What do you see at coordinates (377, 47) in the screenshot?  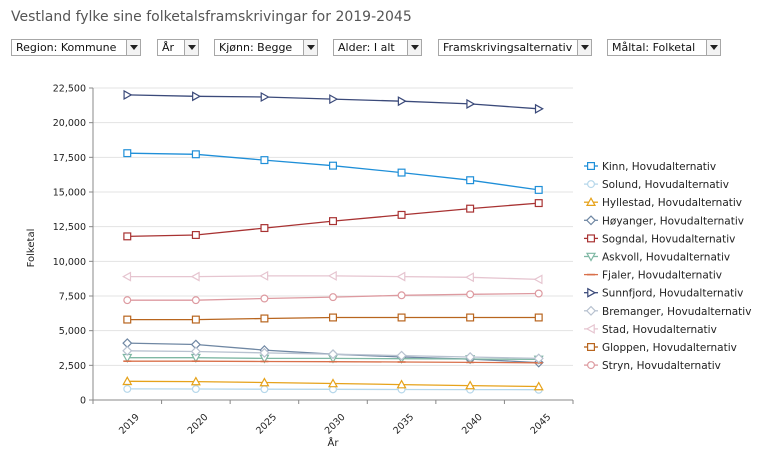 I see `age-select: Alder: I alt` at bounding box center [377, 47].